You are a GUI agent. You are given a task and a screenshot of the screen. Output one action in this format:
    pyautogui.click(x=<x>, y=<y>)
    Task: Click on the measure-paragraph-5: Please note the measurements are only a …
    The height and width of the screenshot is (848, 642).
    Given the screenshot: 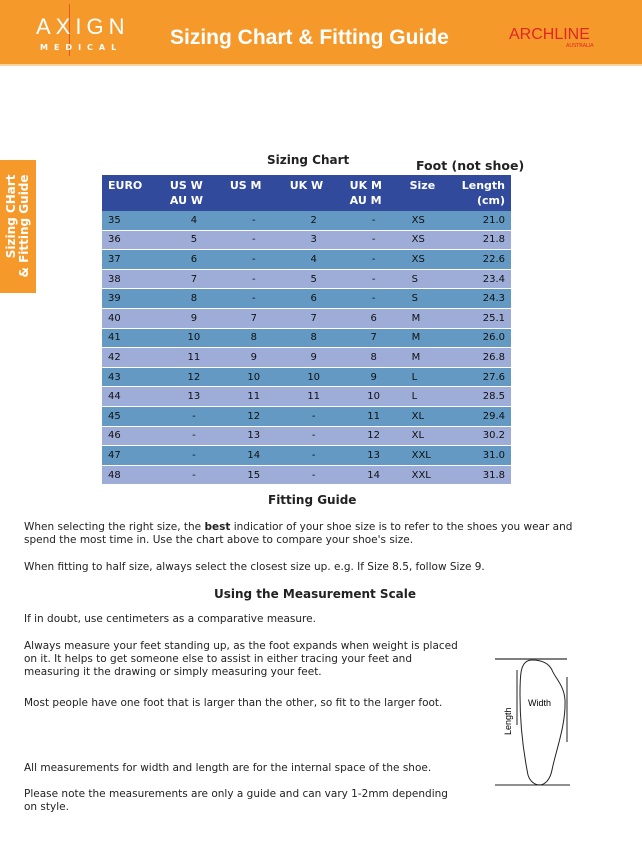 What is the action you would take?
    pyautogui.click(x=236, y=800)
    